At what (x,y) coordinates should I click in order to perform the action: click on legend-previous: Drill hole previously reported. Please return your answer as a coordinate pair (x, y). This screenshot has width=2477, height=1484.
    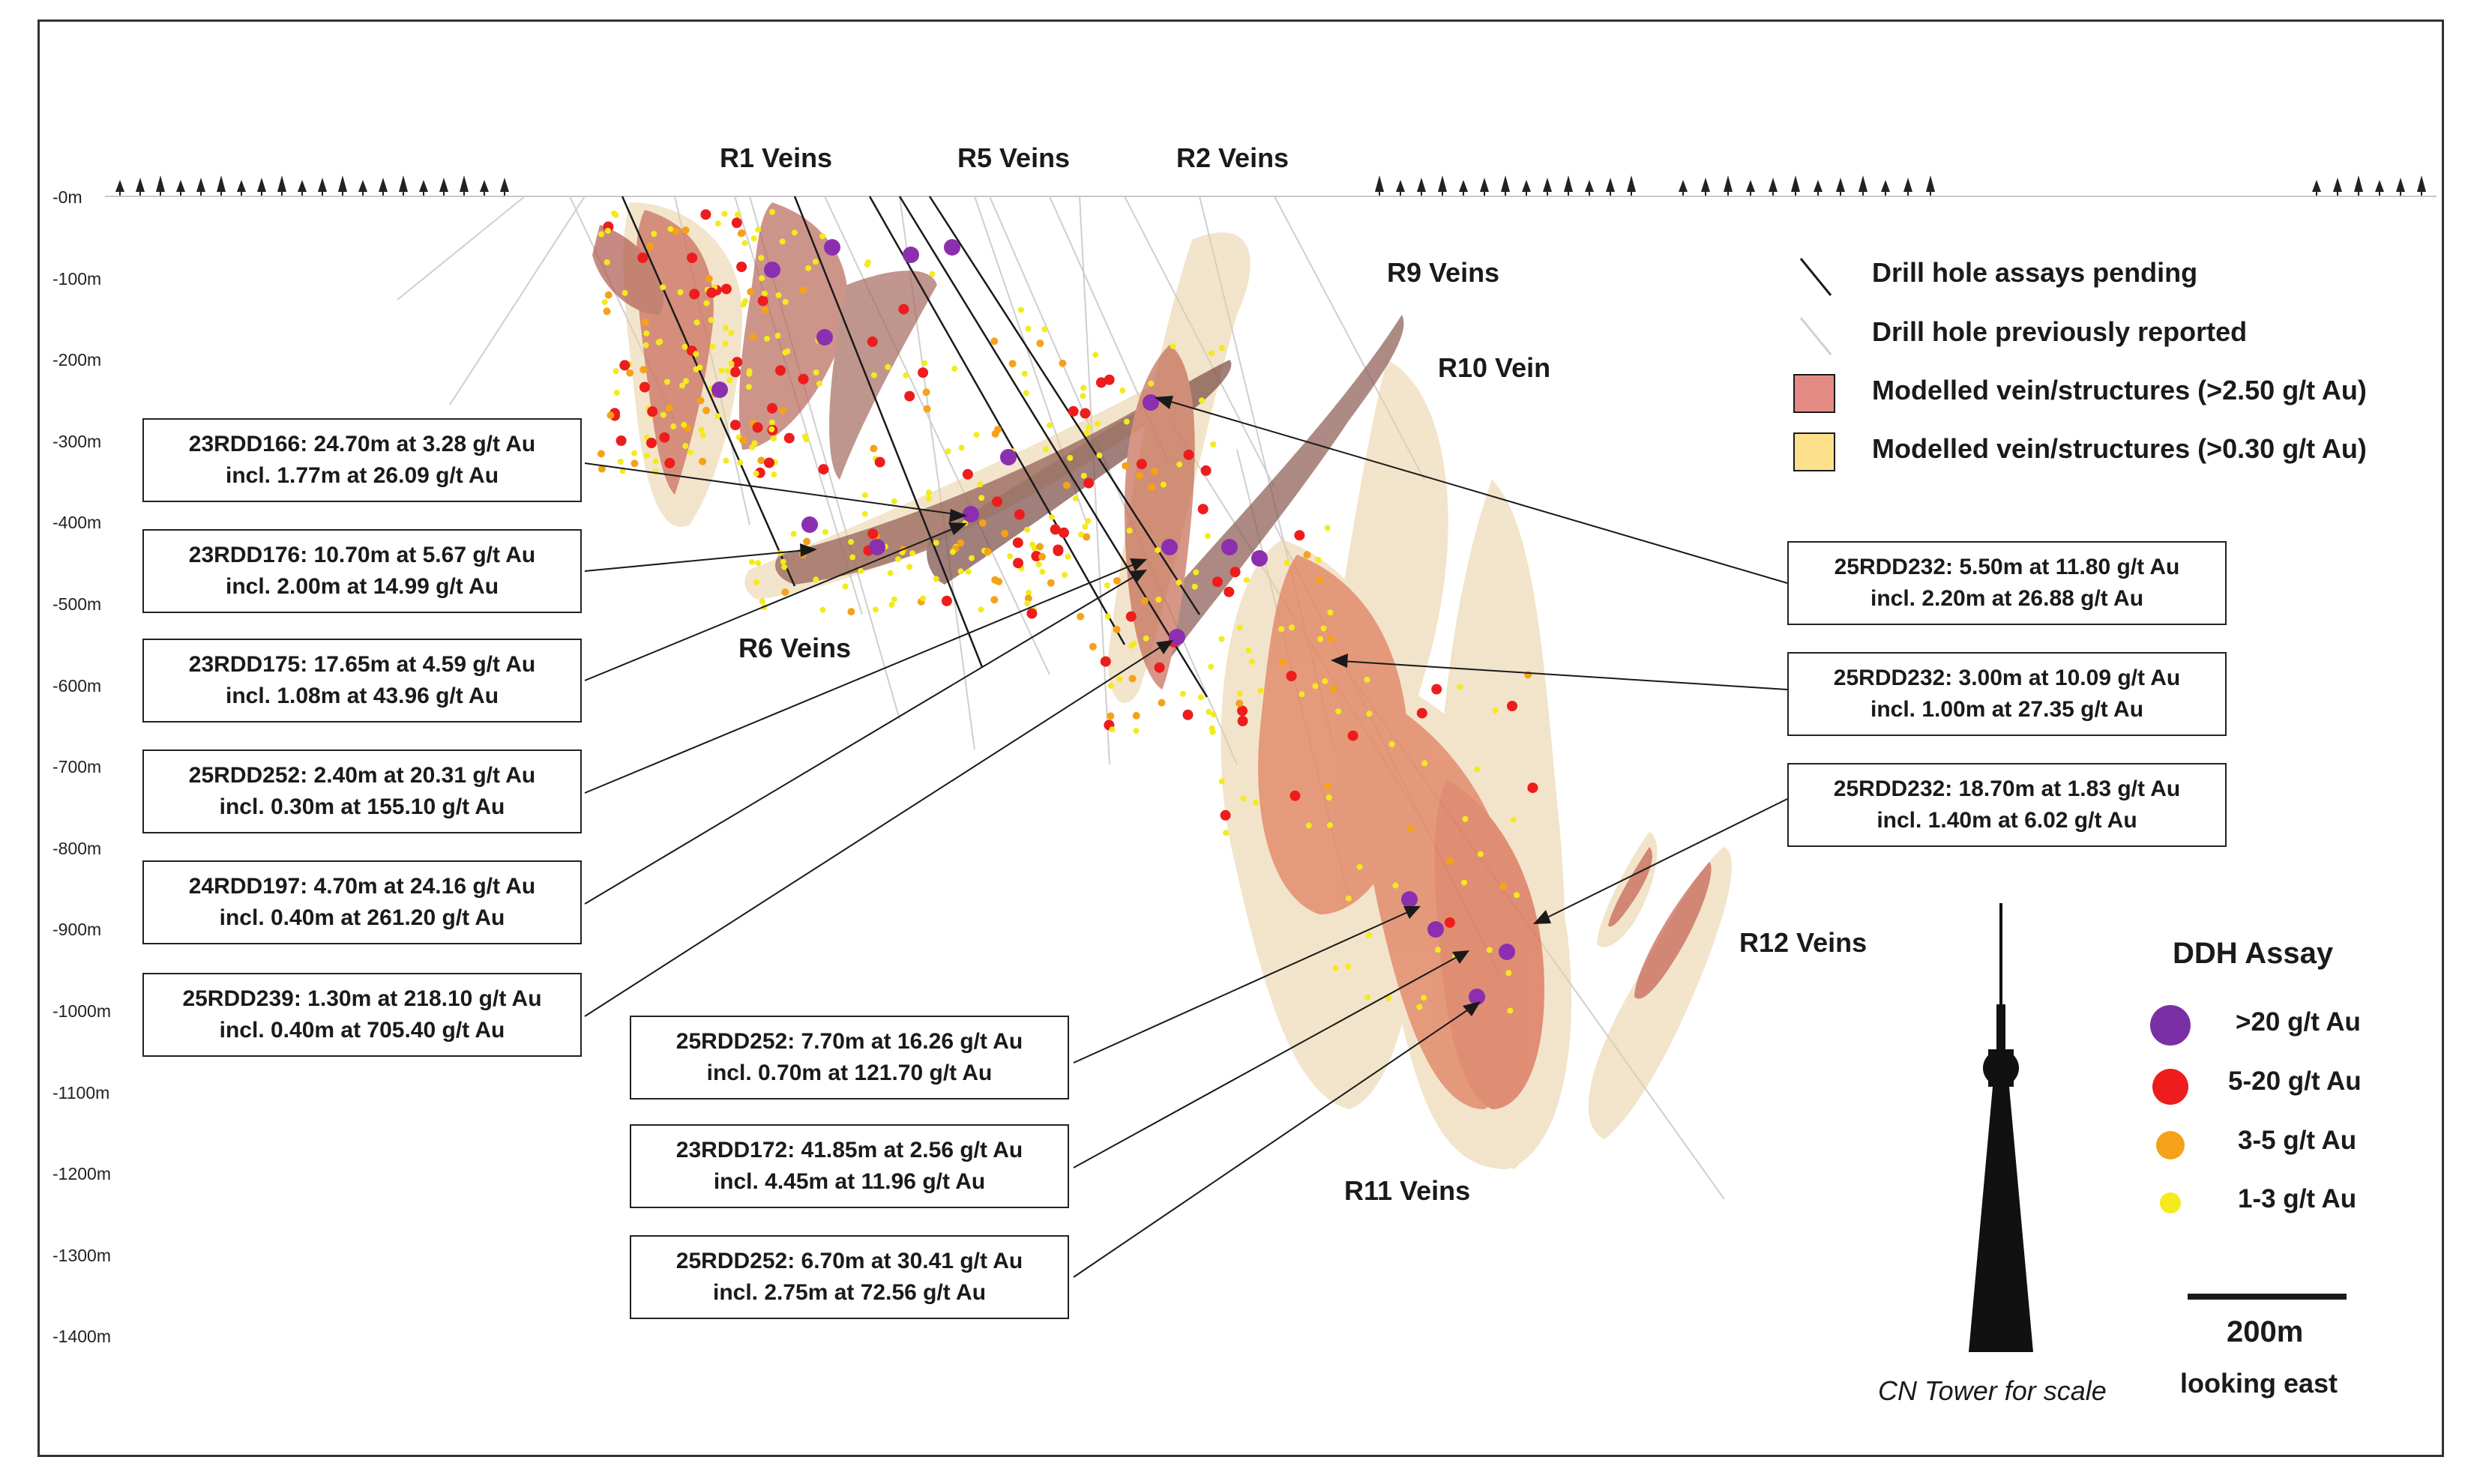
    Looking at the image, I should click on (2060, 331).